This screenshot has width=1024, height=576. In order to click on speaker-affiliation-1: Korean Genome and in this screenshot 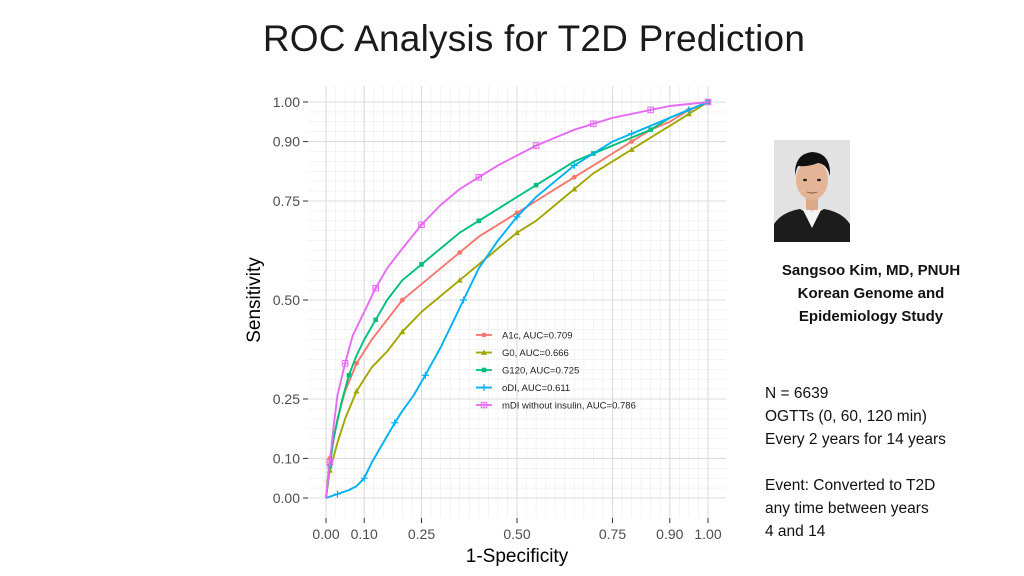, I will do `click(871, 293)`.